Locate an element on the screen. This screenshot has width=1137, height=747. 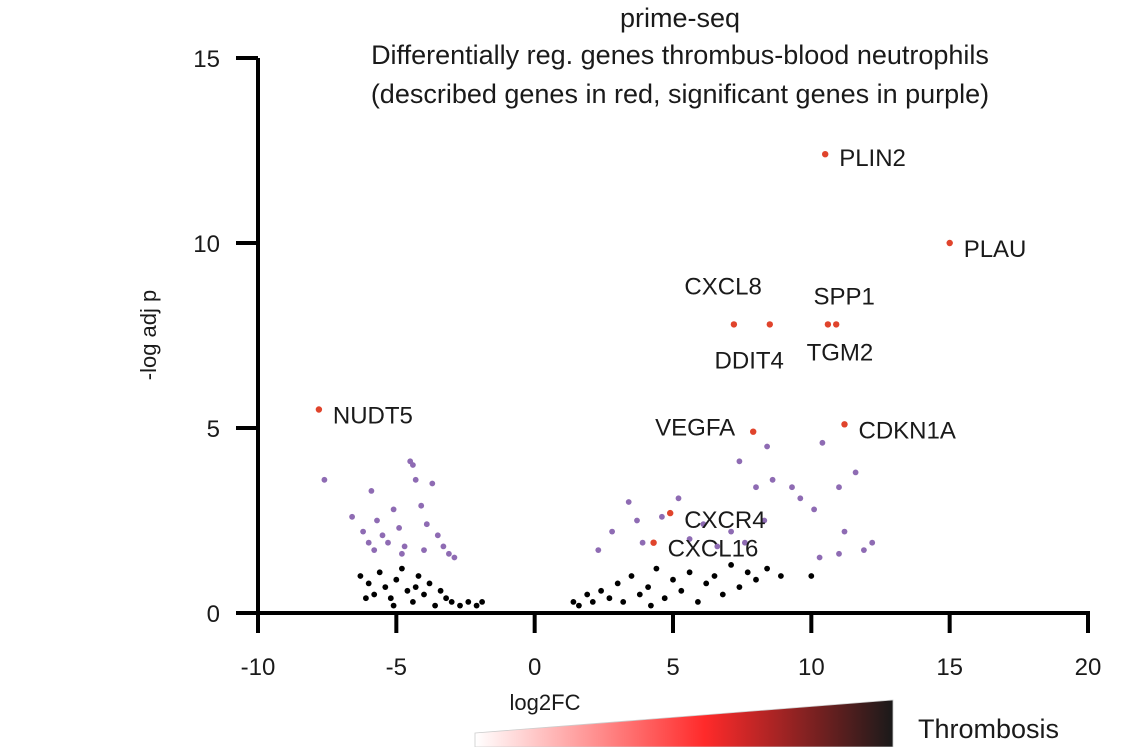
label-cxcr4: CXCR4 is located at coordinates (724, 520).